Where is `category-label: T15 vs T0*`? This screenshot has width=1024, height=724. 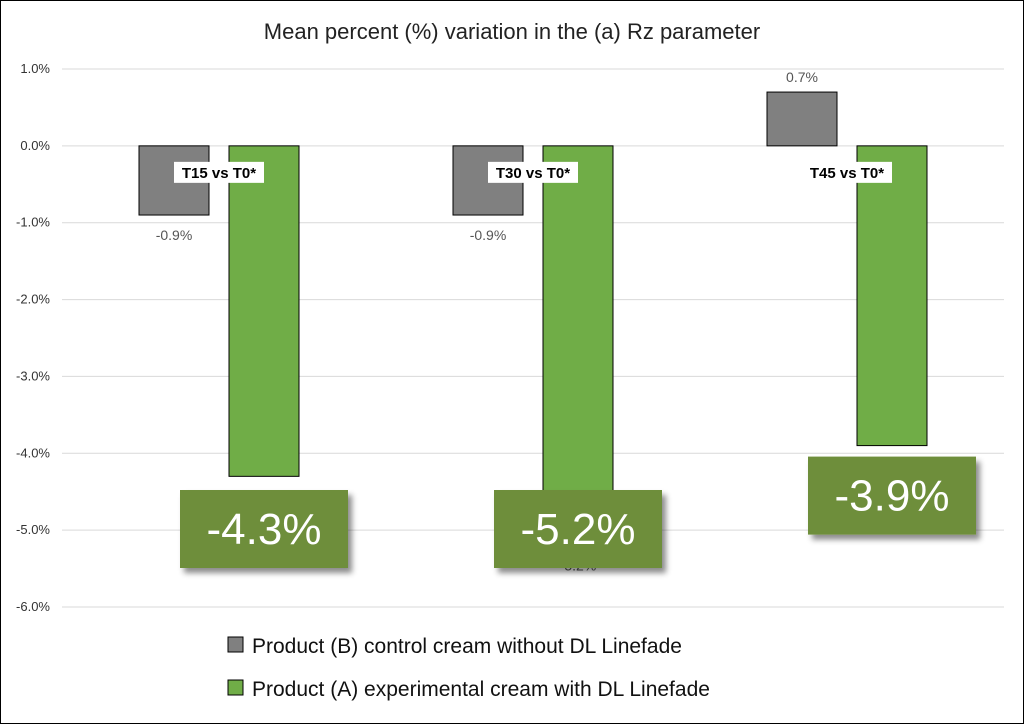 category-label: T15 vs T0* is located at coordinates (219, 173).